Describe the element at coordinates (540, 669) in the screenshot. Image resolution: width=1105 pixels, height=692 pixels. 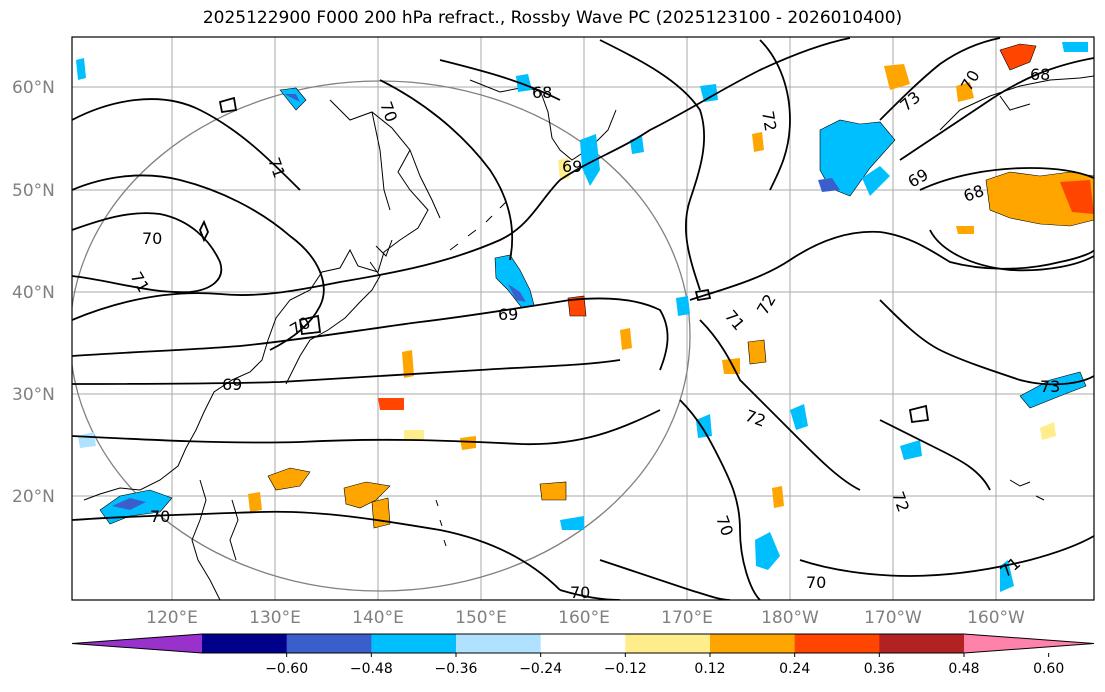
I see `colorbar-tick-label: −0.24` at that location.